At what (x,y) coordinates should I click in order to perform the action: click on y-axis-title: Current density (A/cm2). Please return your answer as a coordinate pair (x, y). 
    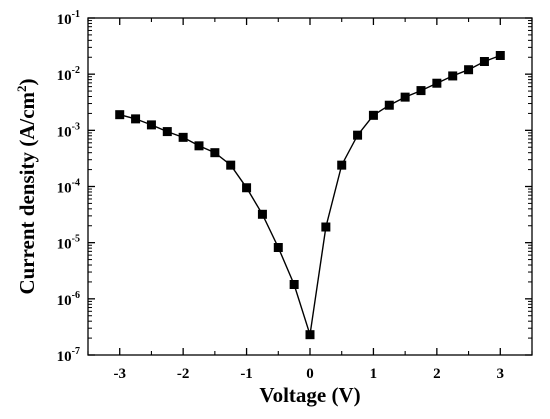
    Looking at the image, I should click on (26, 186).